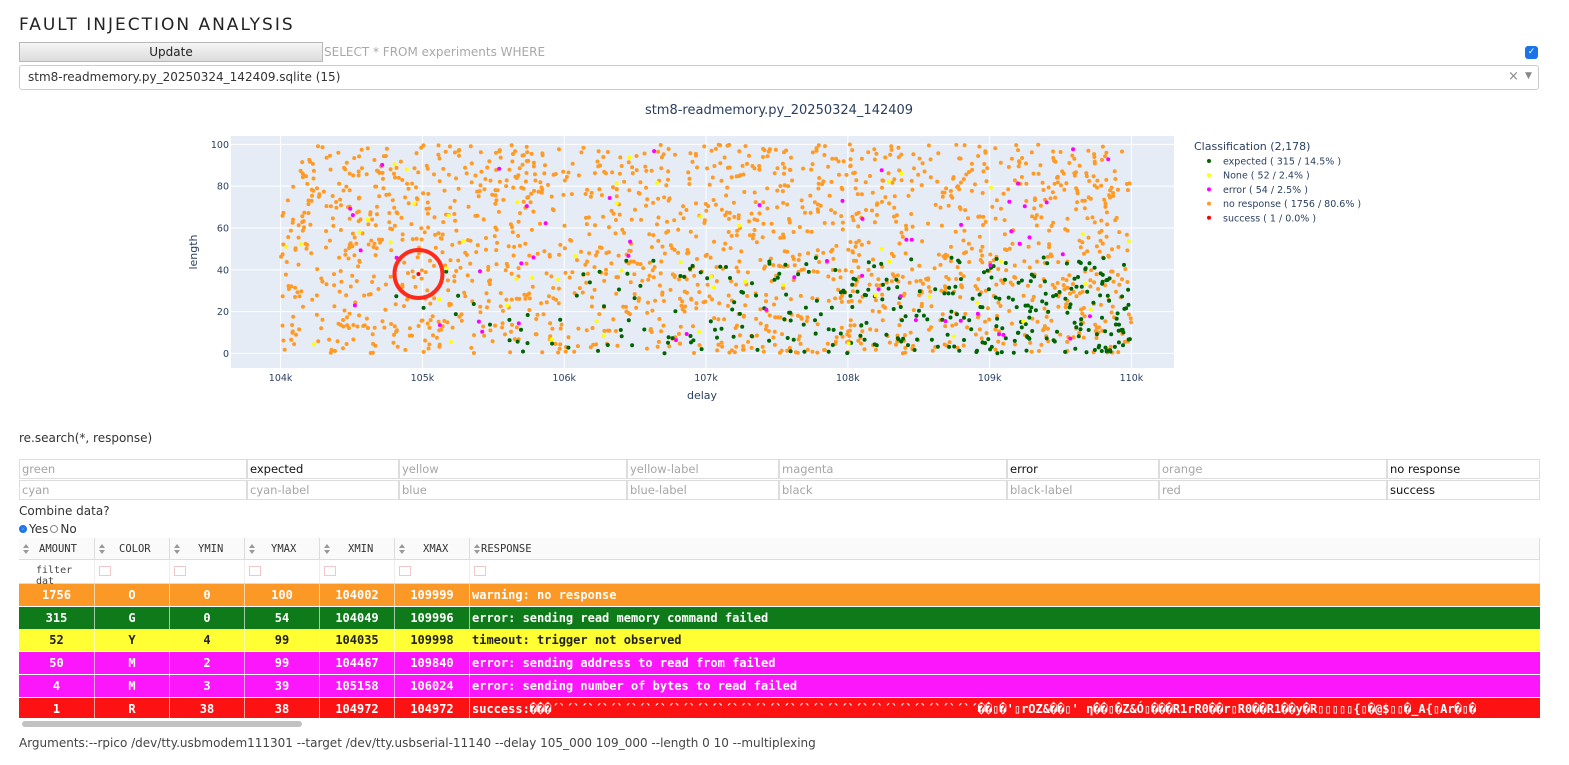  What do you see at coordinates (357, 549) in the screenshot?
I see `column-header-xmin: XMIN` at bounding box center [357, 549].